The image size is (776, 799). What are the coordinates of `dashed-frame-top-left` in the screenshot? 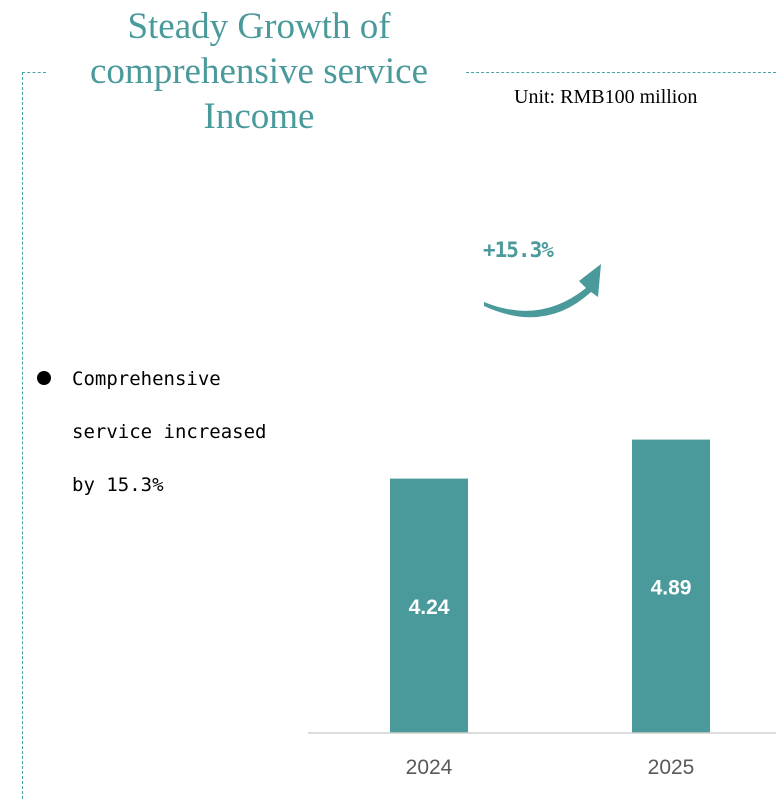 It's located at (34, 72).